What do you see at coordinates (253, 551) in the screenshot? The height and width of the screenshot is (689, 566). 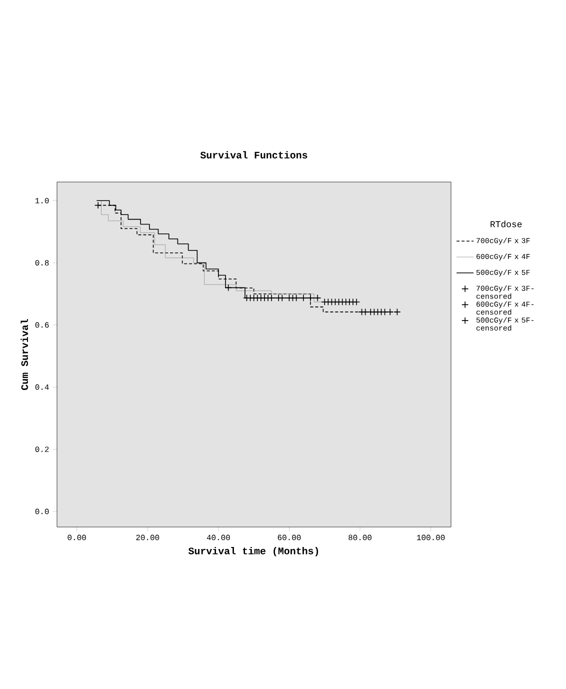 I see `x-axis-title: Survival time (Months)` at bounding box center [253, 551].